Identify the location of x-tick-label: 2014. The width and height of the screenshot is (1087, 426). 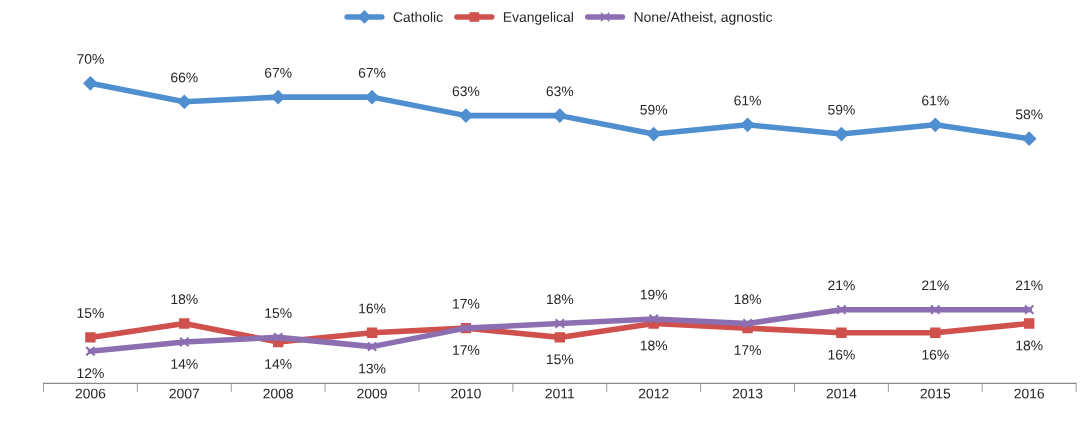
(841, 393).